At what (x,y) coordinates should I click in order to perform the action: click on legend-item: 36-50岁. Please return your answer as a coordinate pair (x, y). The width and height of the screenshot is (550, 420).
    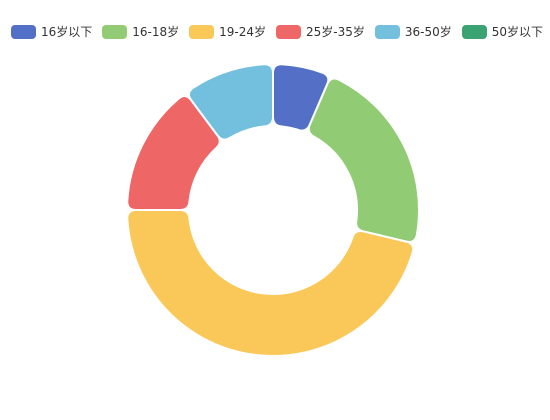
    Looking at the image, I should click on (413, 32).